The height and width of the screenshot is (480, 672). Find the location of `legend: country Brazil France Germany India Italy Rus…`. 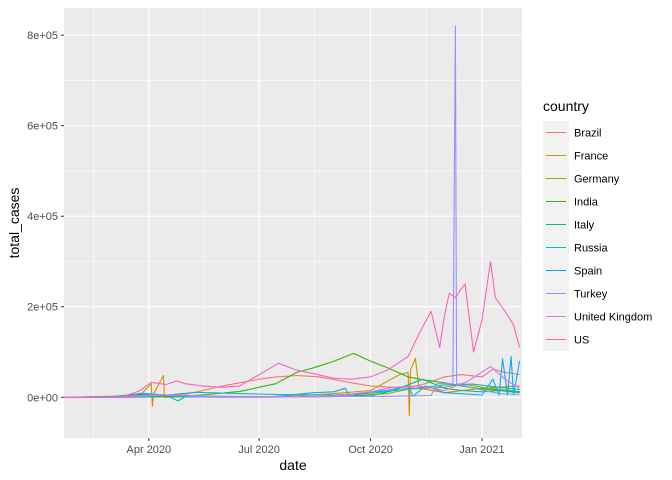

legend: country Brazil France Germany India Italy Rus… is located at coordinates (597, 224).